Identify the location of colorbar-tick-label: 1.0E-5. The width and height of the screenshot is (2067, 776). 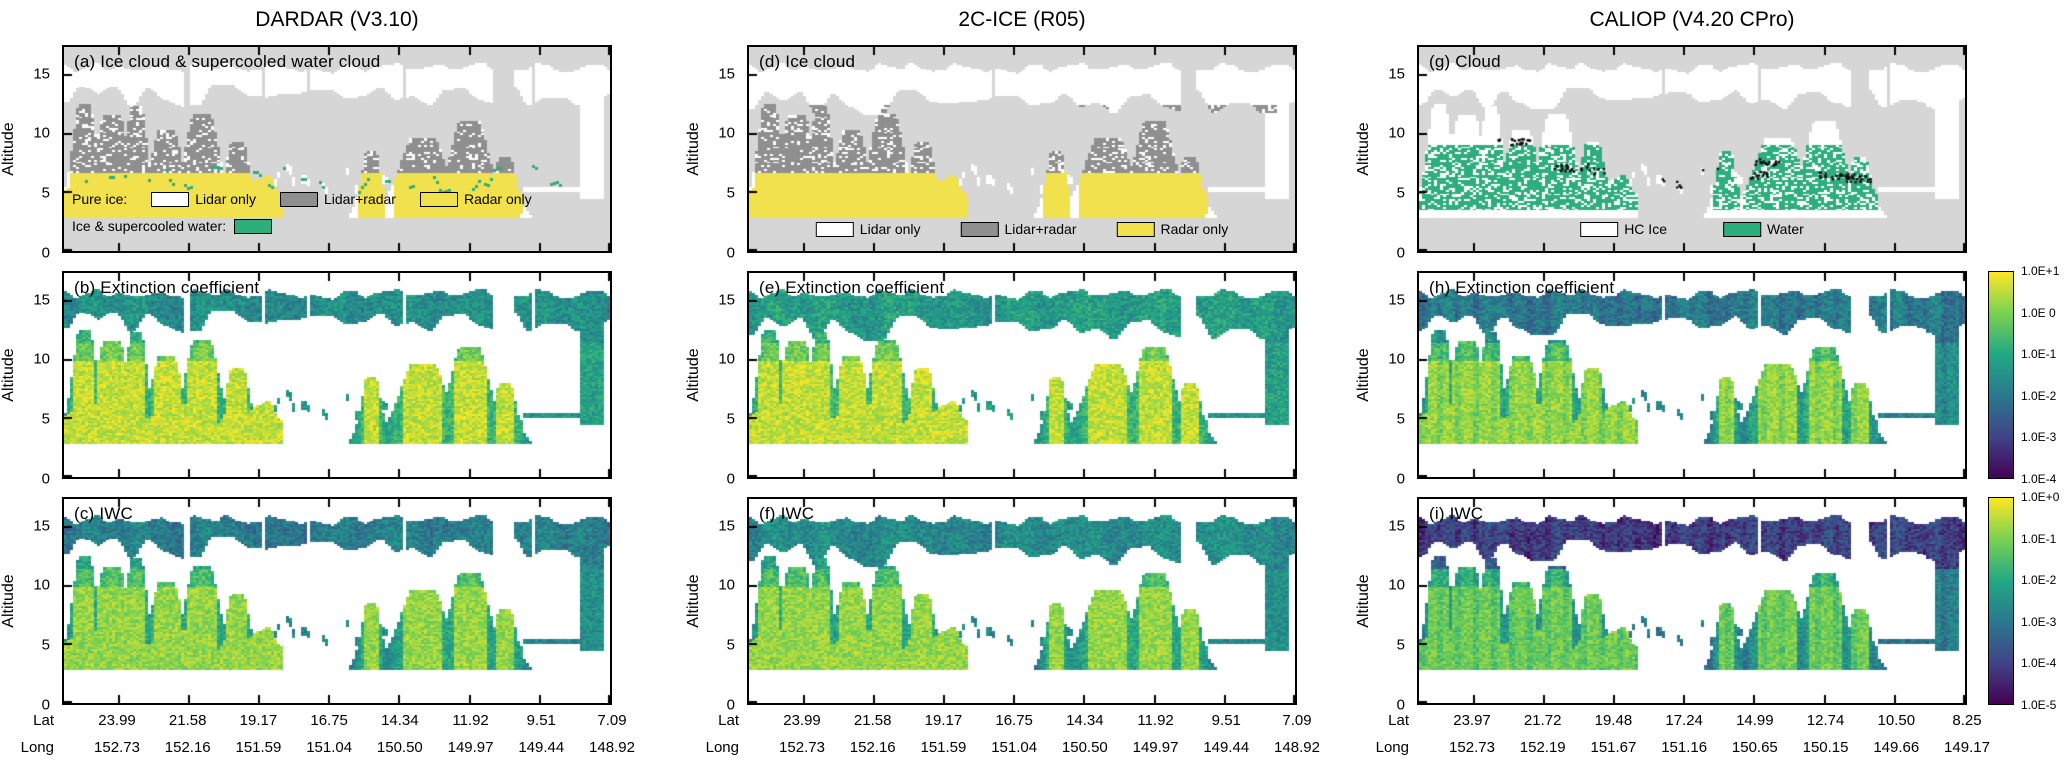
(2039, 705).